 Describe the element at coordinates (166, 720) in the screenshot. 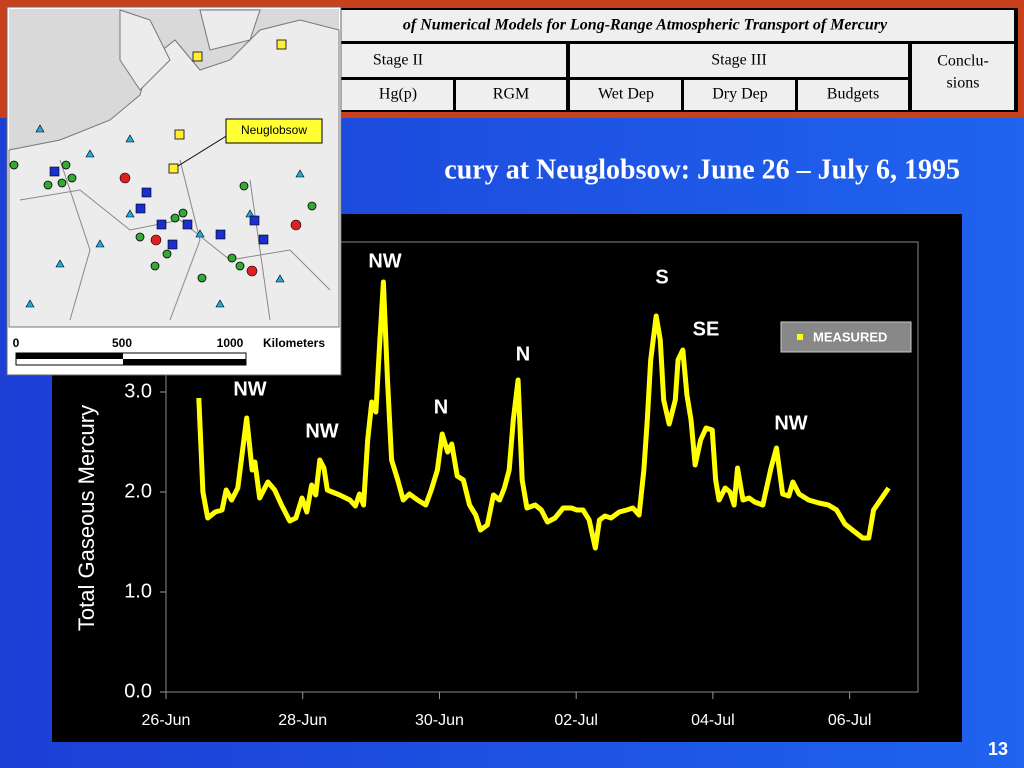

I see `x-tick-label: 26-Jun` at that location.